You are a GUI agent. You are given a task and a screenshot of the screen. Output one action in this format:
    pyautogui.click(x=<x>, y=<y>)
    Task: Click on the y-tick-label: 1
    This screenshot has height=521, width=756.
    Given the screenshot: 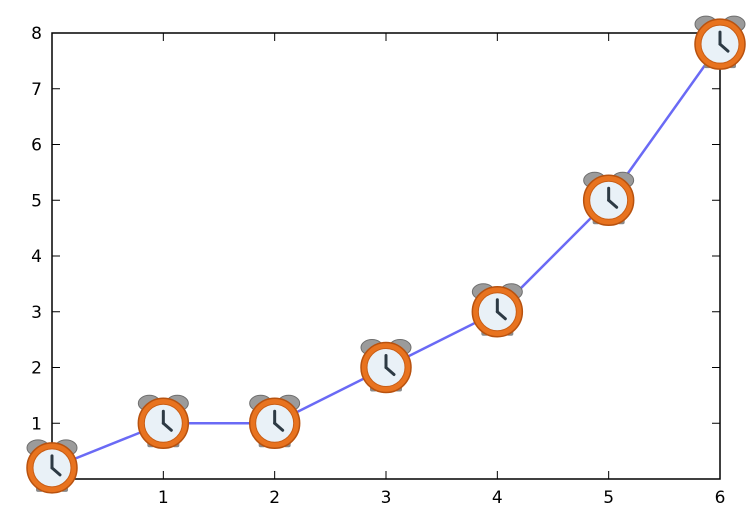 What is the action you would take?
    pyautogui.click(x=36, y=424)
    